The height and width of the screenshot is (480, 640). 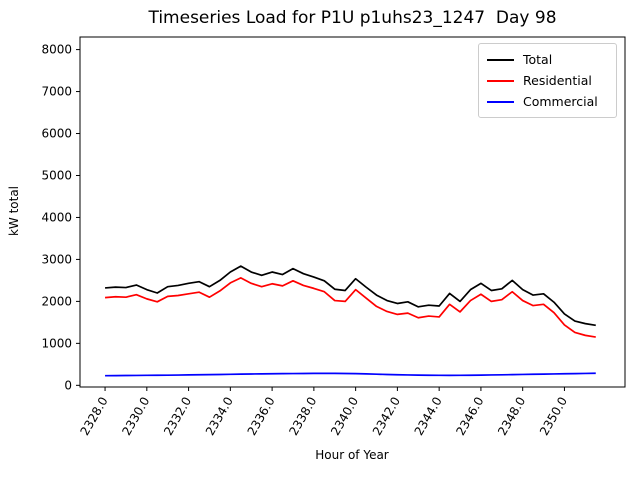 I want to click on legend-label-commercial: Commercial, so click(x=560, y=101).